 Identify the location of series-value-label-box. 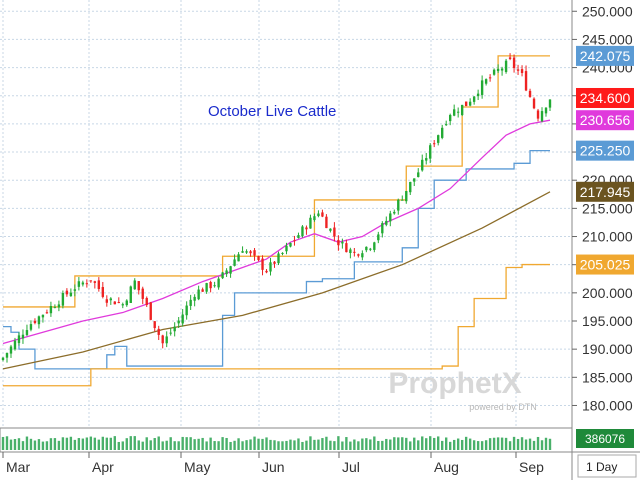
(605, 264).